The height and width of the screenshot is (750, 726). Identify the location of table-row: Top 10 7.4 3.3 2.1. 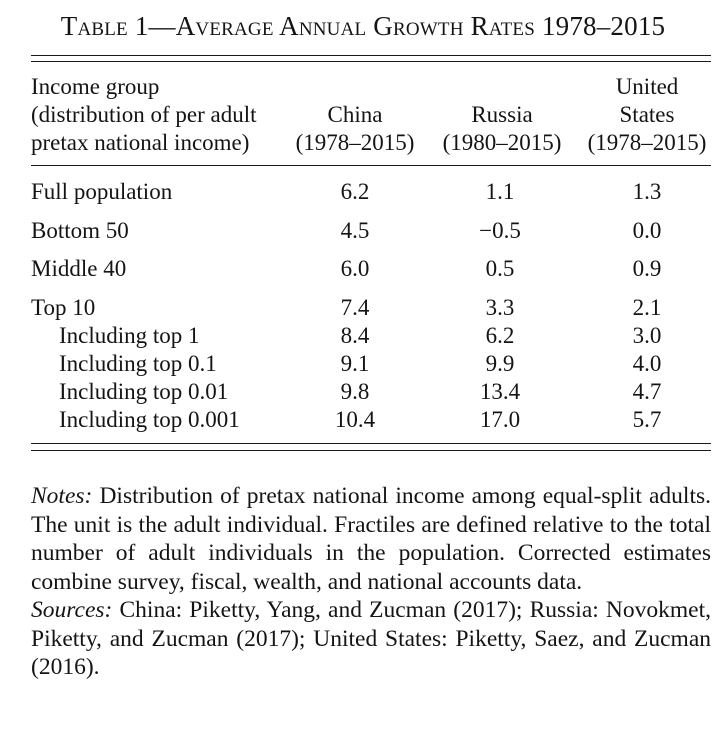
(363, 308).